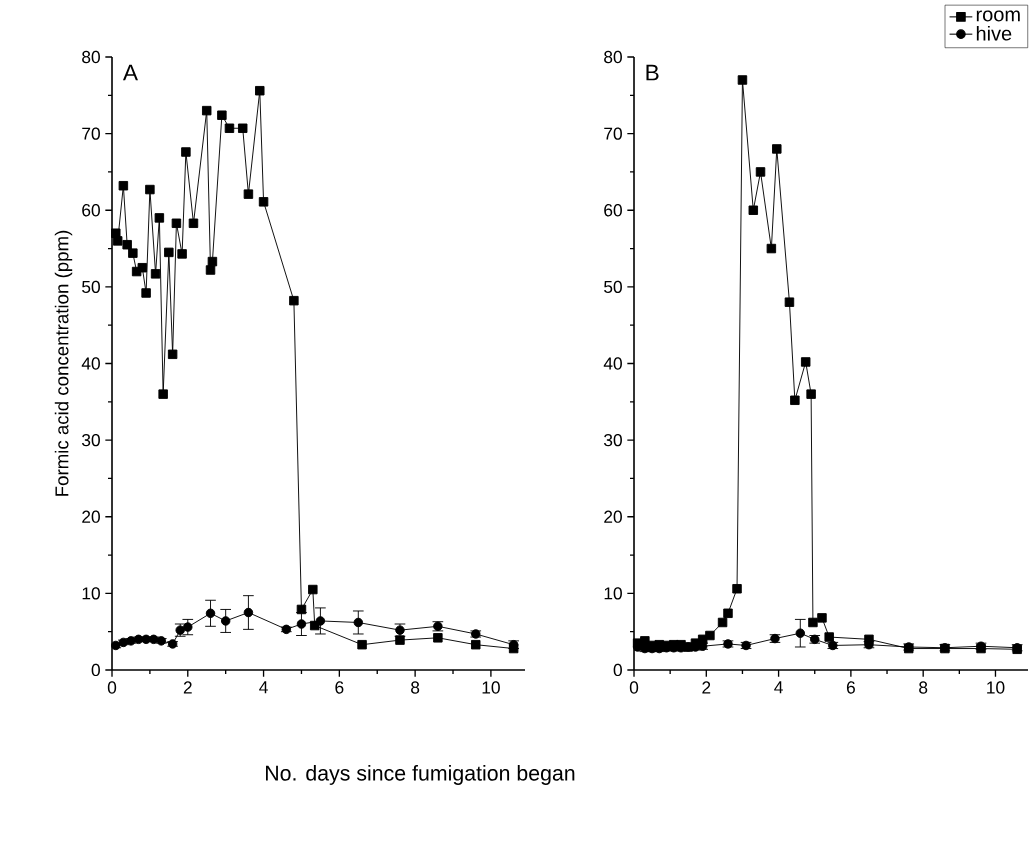 The width and height of the screenshot is (1032, 859). I want to click on legend-label: hive, so click(994, 33).